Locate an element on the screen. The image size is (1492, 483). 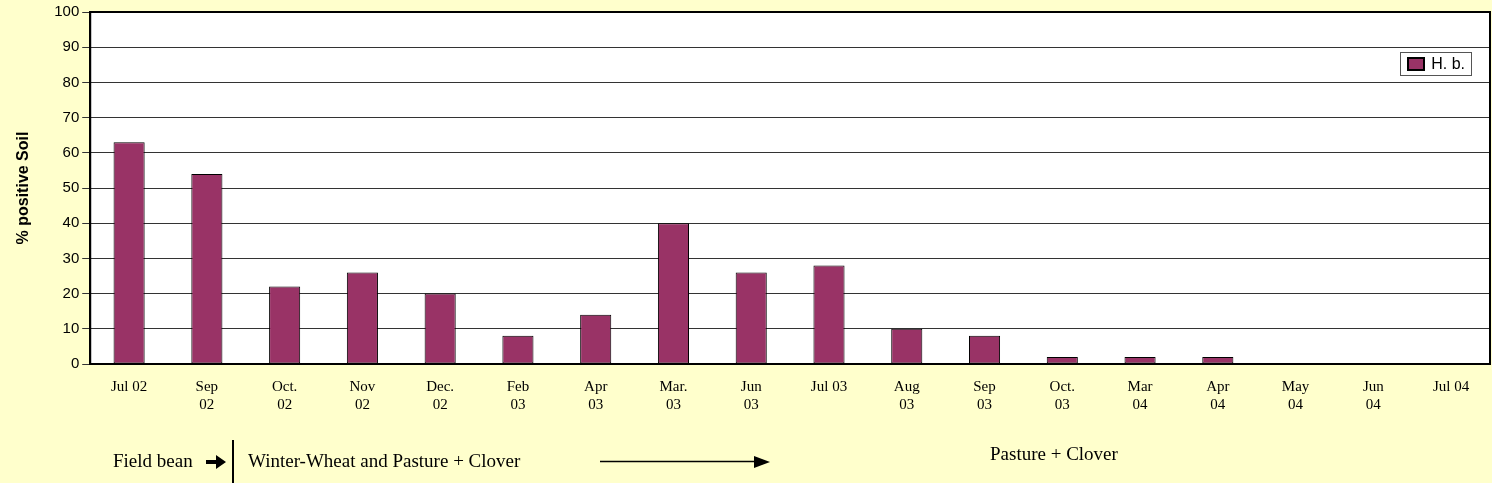
x-tick-label: Jul 02 is located at coordinates (129, 385).